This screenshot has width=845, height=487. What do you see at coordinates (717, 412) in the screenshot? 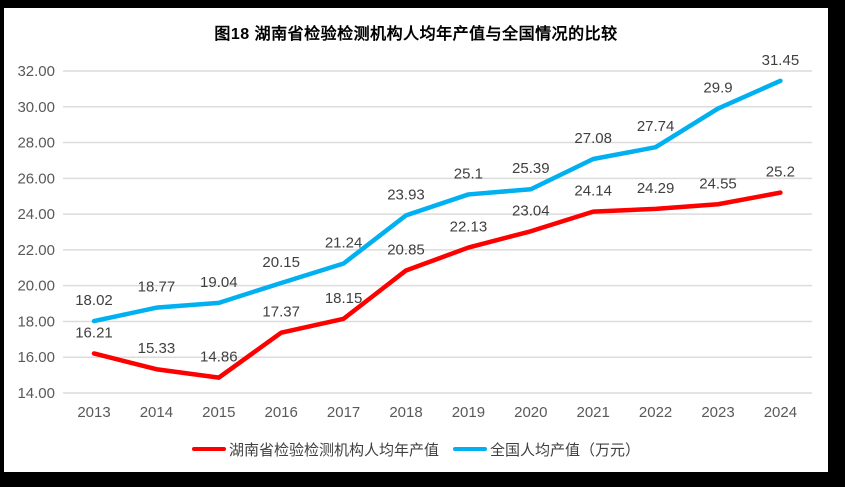
I see `x-tick-label: 2023` at bounding box center [717, 412].